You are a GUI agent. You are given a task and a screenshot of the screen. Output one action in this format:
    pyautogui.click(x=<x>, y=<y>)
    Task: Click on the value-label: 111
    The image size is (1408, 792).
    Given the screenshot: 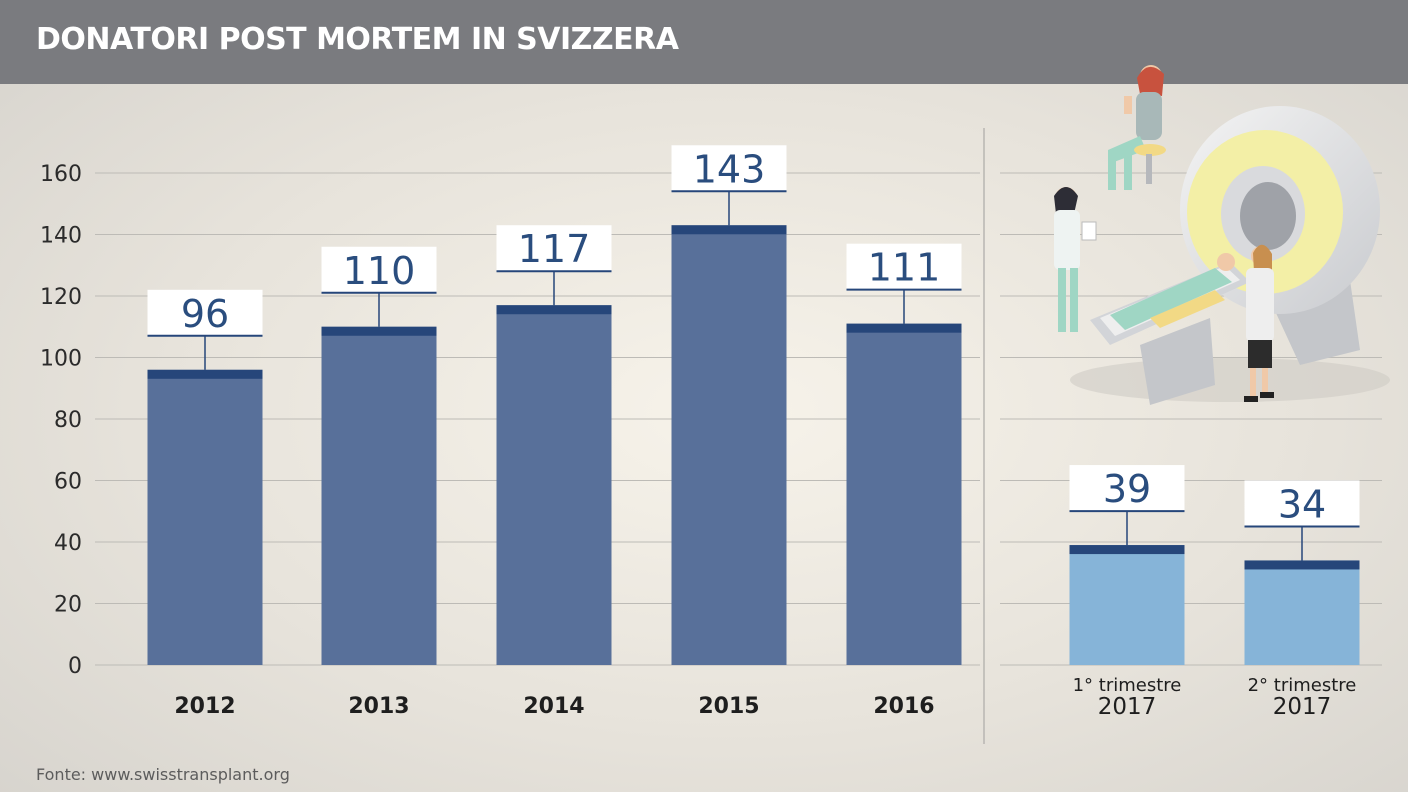 What is the action you would take?
    pyautogui.click(x=904, y=268)
    